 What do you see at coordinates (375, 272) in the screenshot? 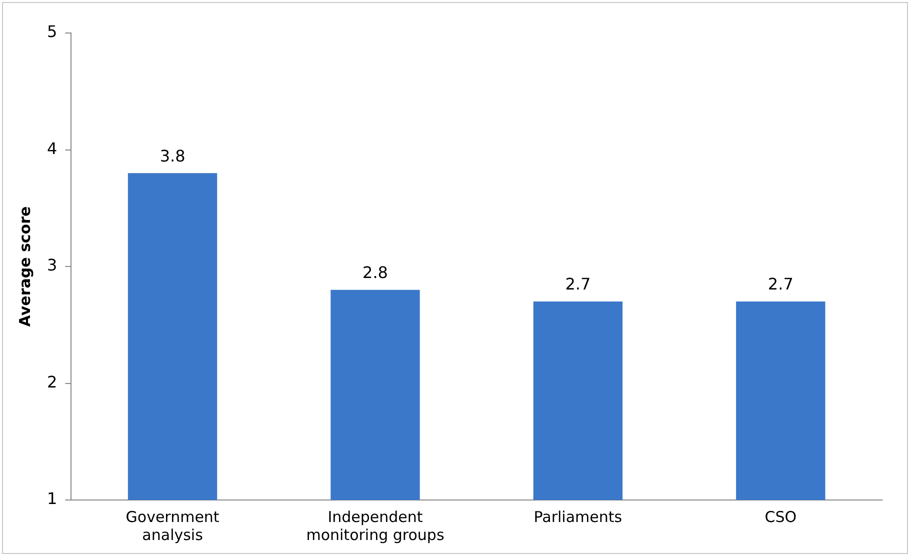
I see `data-label: 2.8` at bounding box center [375, 272].